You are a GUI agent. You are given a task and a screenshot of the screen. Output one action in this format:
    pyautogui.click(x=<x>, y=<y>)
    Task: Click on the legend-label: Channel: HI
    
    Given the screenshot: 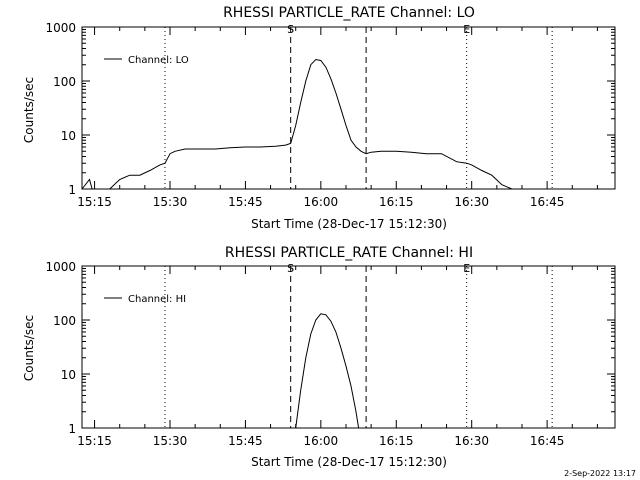 What is the action you would take?
    pyautogui.click(x=157, y=299)
    